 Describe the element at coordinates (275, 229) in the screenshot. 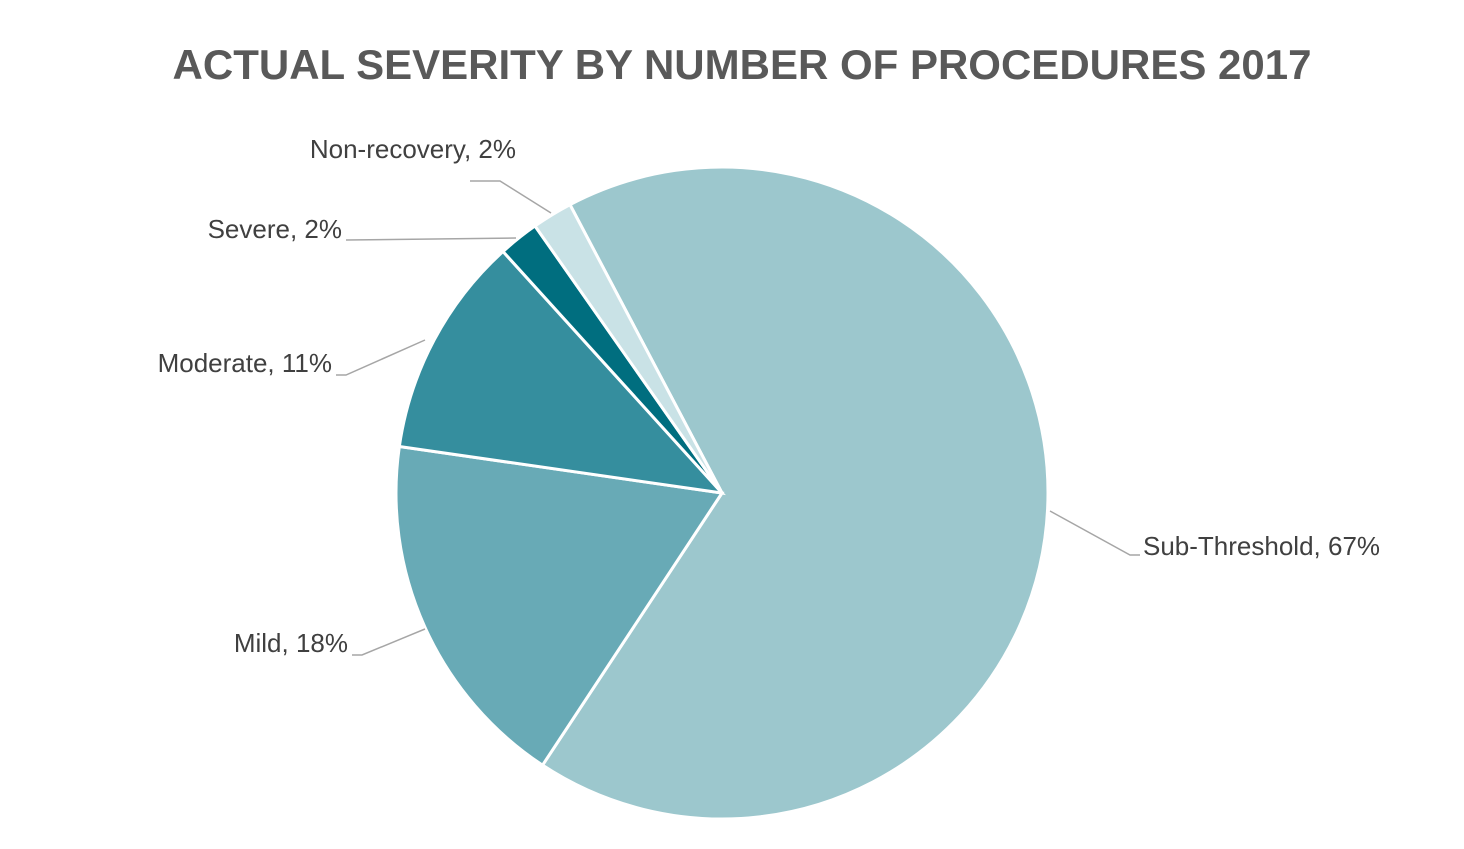

I see `data-label: Severe, 2%` at that location.